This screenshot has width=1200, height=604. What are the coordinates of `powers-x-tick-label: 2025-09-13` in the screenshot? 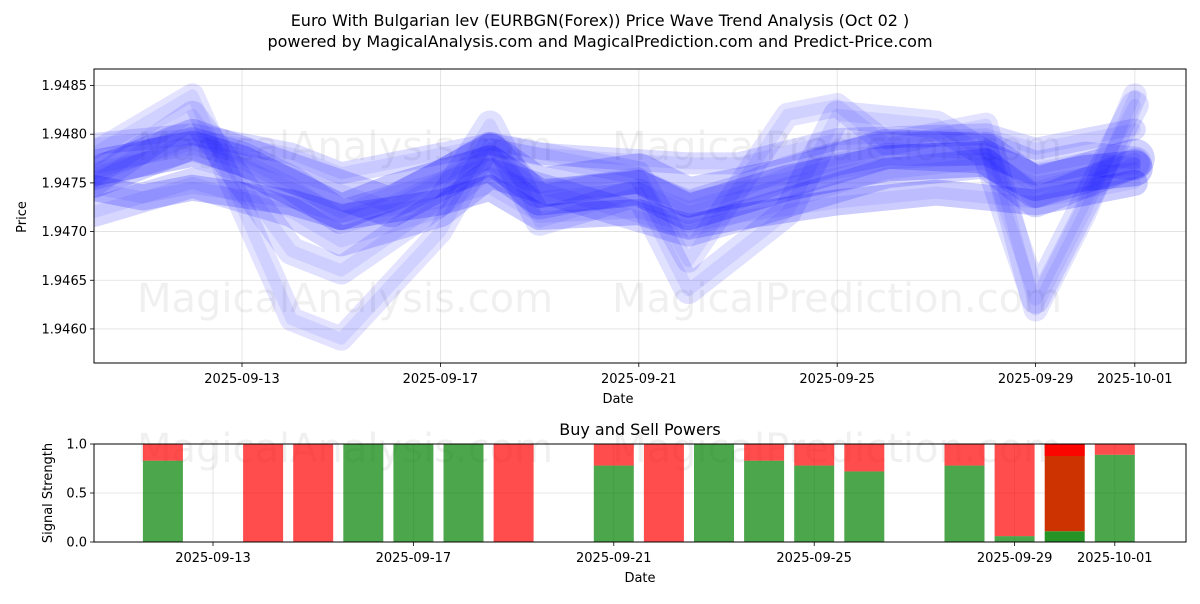 It's located at (213, 558).